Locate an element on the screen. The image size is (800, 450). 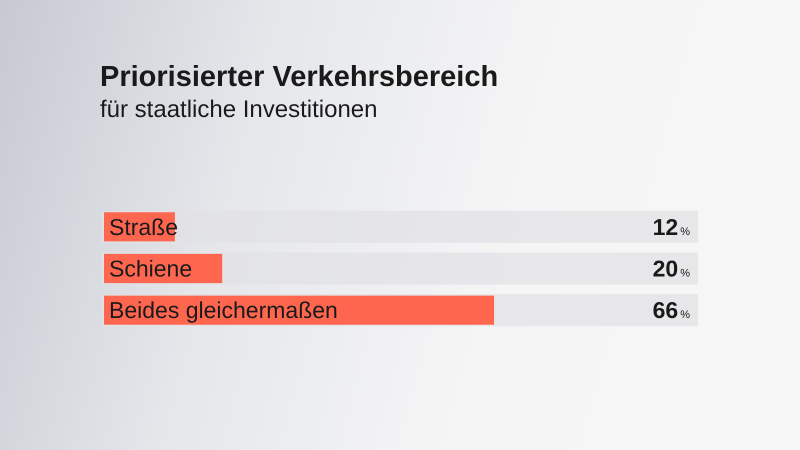
data-label: 20% is located at coordinates (671, 269).